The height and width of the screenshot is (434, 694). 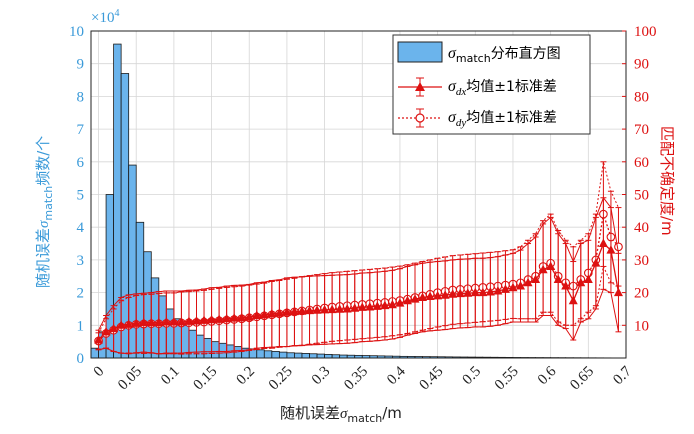 I want to click on legend: σmatch分布直方图 σdx均值±1标准差 σdy均值±1标准差, so click(x=491, y=84).